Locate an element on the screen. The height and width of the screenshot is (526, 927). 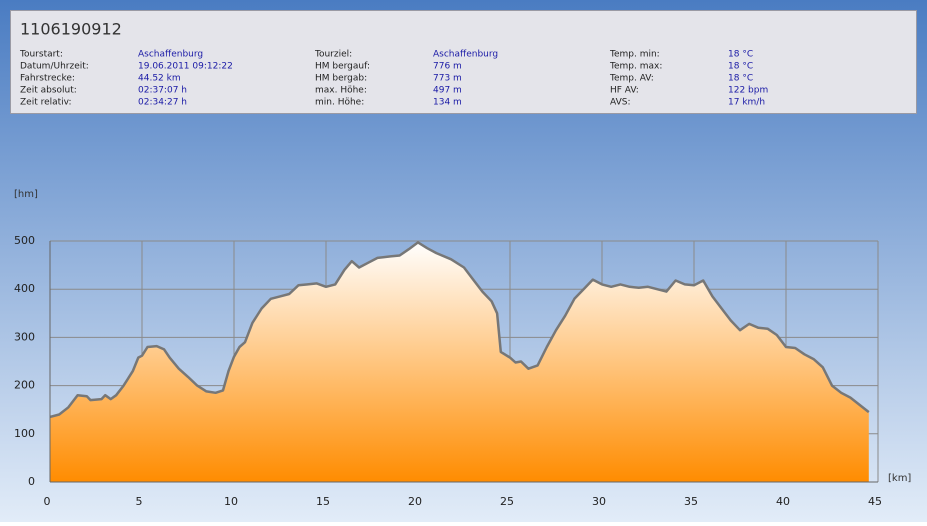
info-label: HM bergauf: is located at coordinates (342, 67).